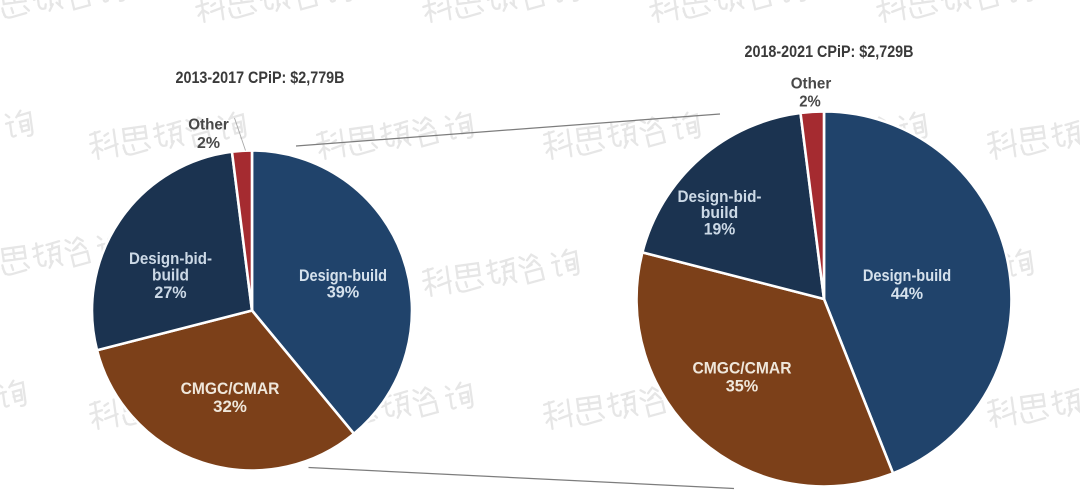 This screenshot has height=500, width=1080. Describe the element at coordinates (170, 292) in the screenshot. I see `svg-text: 27%` at that location.